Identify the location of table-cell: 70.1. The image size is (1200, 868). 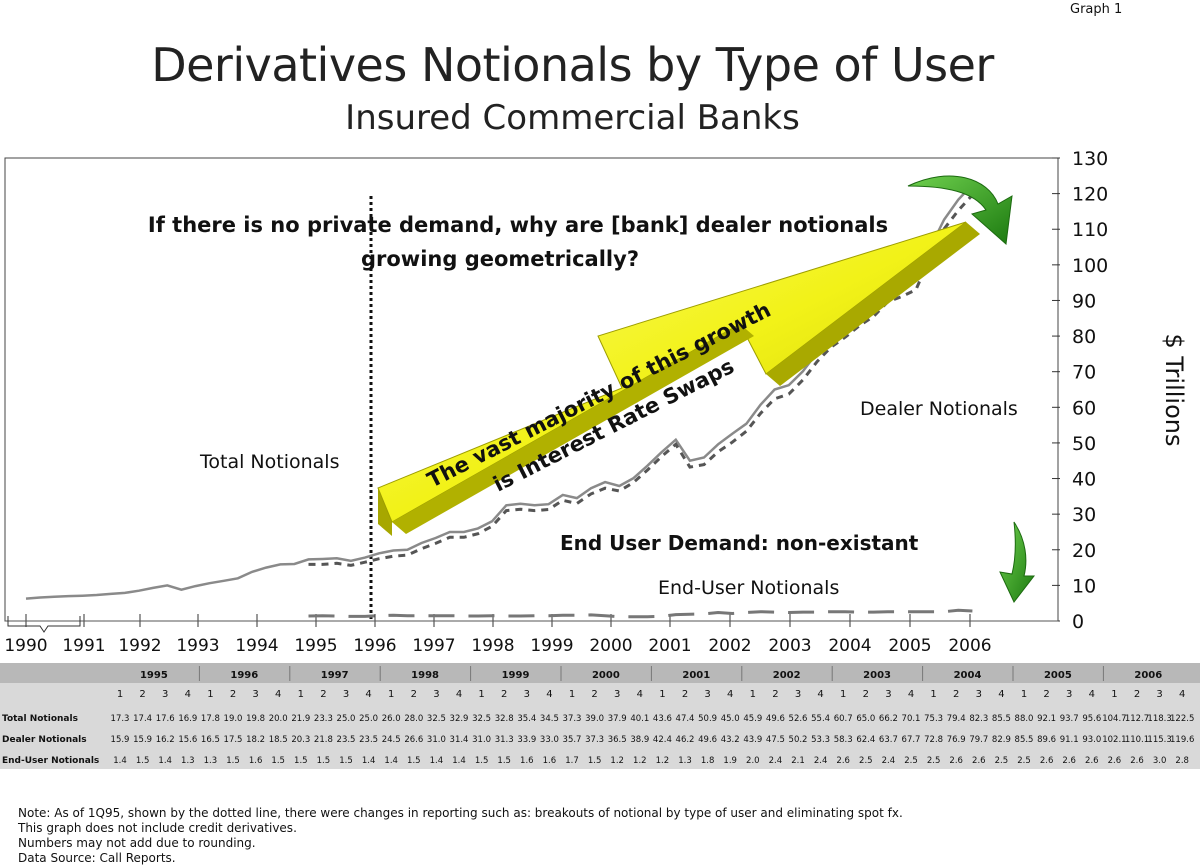
(911, 719).